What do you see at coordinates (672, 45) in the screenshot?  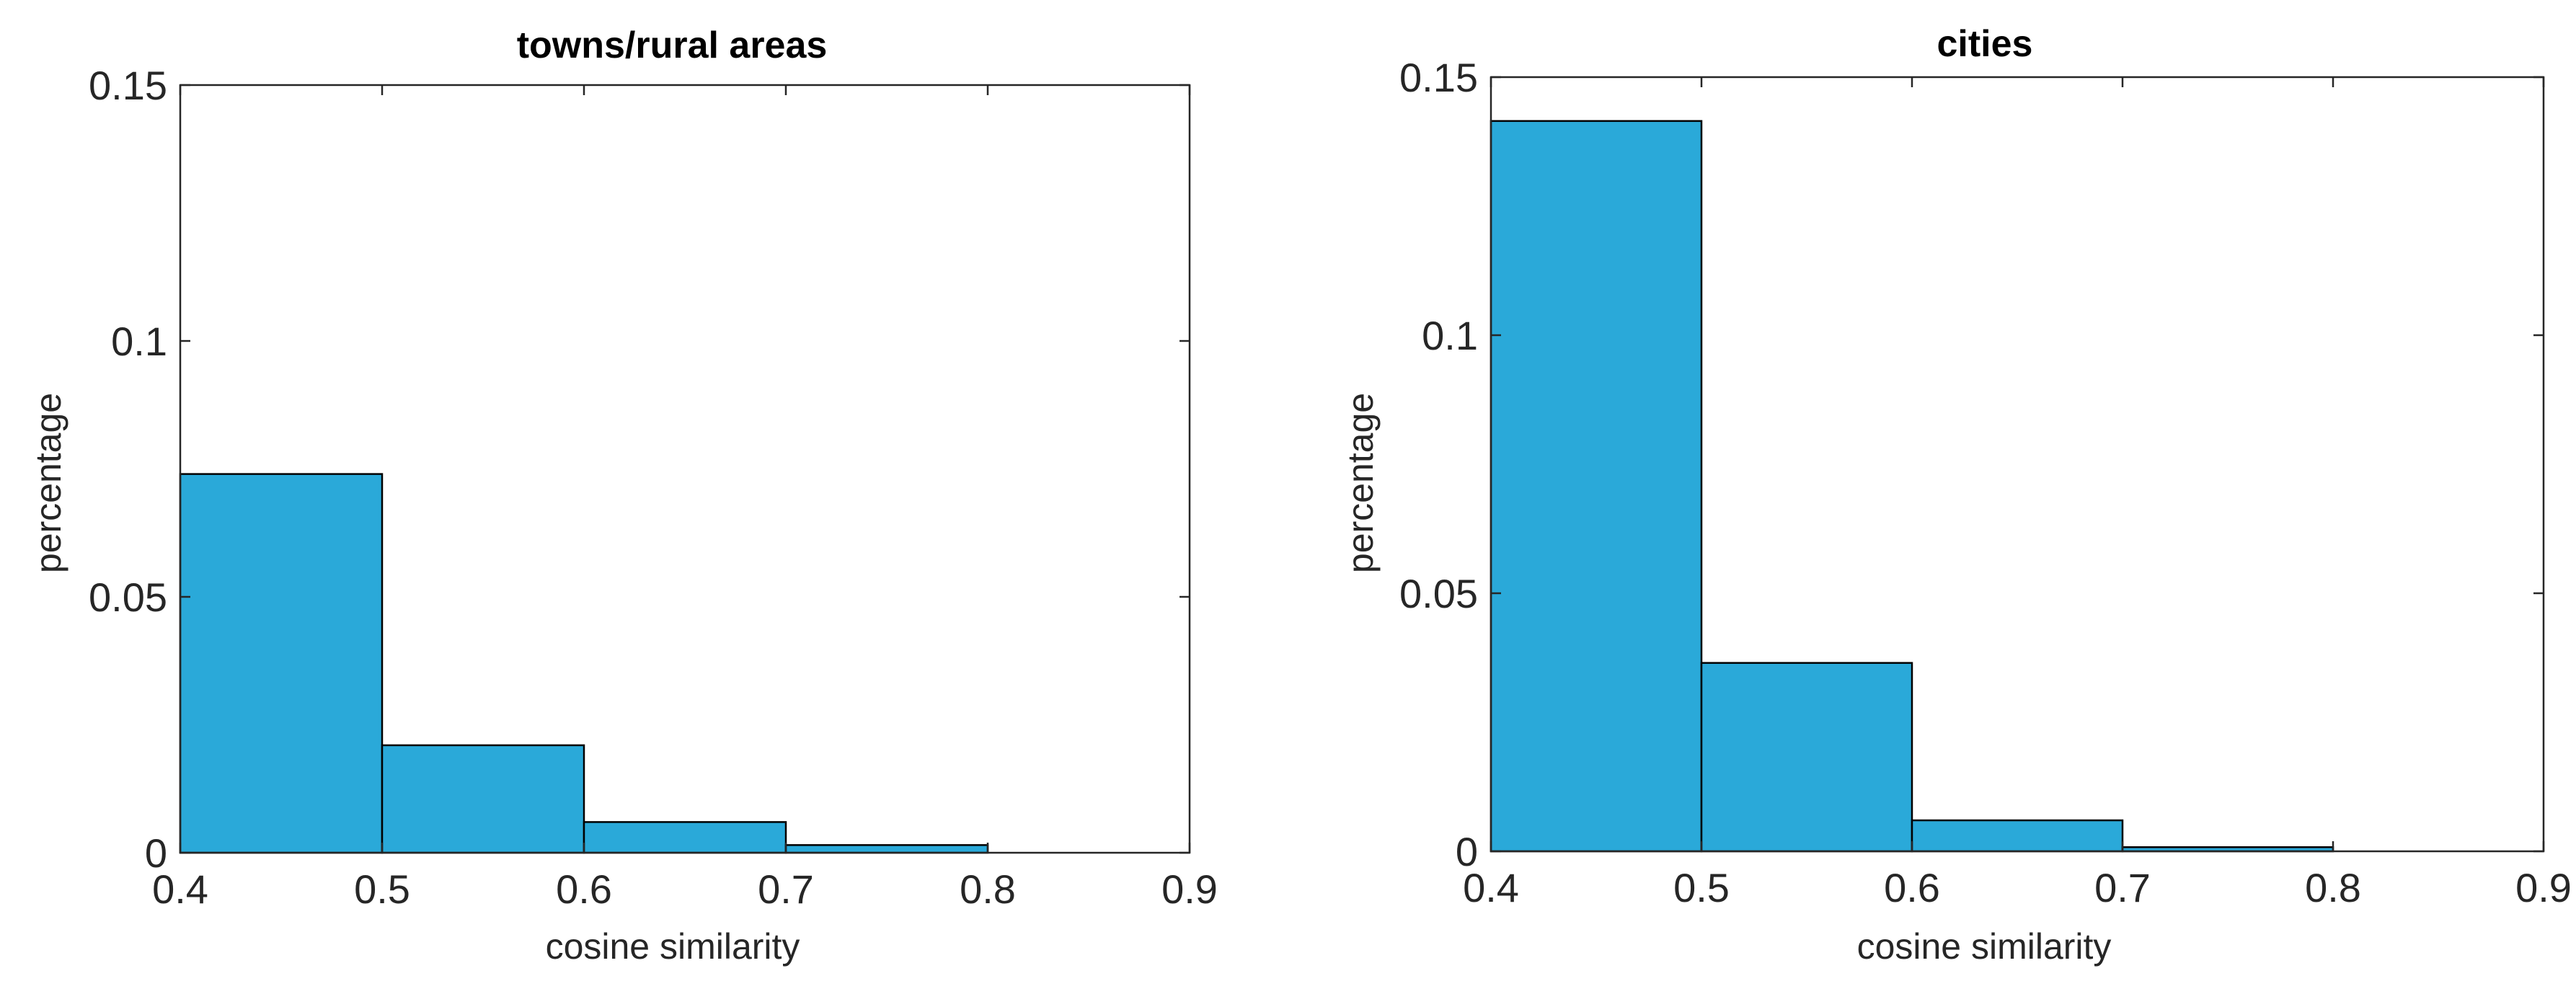 I see `chart-title: towns/rural areas` at bounding box center [672, 45].